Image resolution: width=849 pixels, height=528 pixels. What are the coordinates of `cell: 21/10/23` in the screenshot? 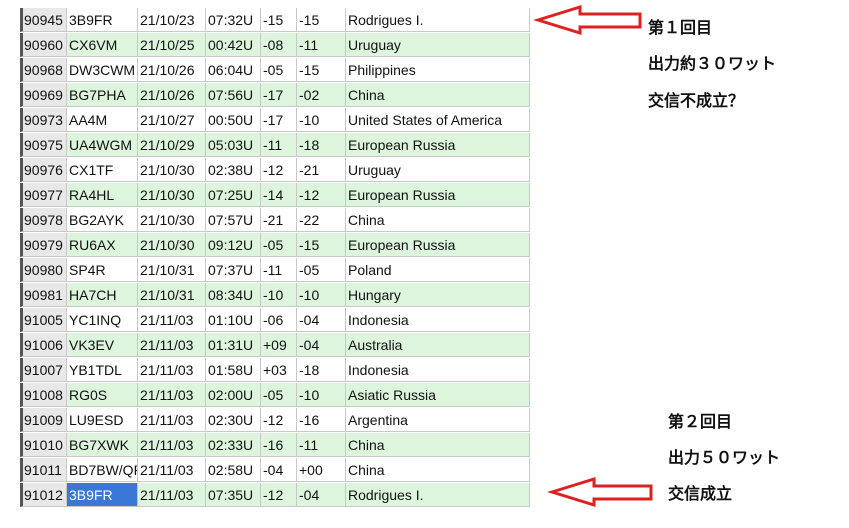 It's located at (172, 20).